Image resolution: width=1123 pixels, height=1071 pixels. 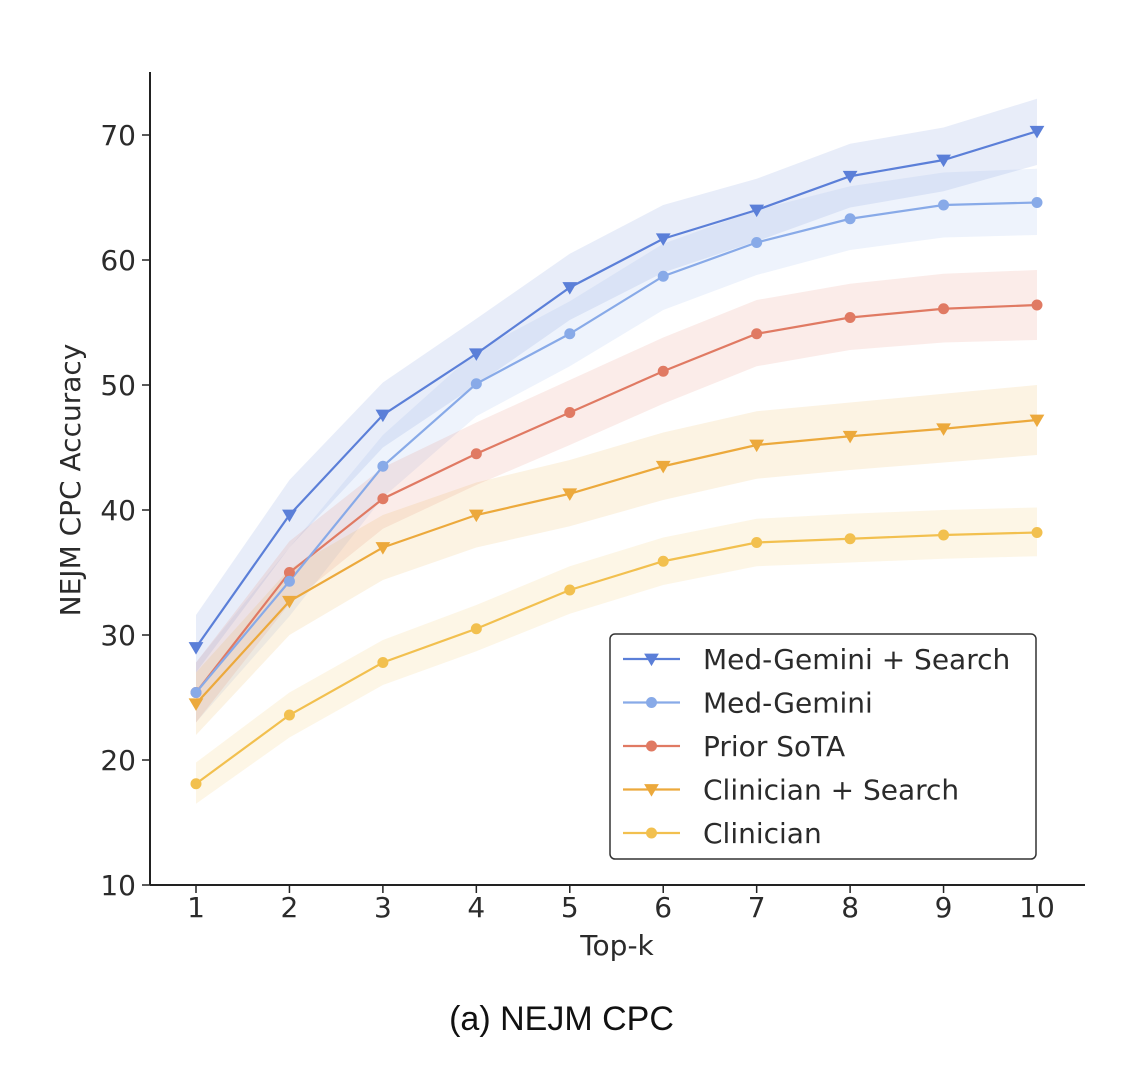 What do you see at coordinates (118, 885) in the screenshot?
I see `y-tick-label-10: 10` at bounding box center [118, 885].